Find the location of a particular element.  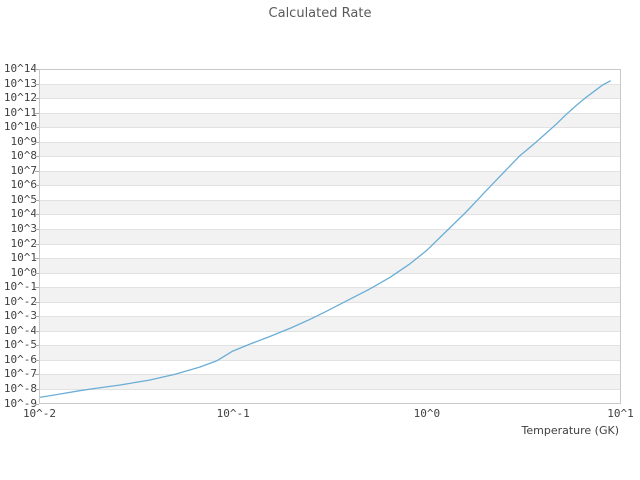

y-tick-label: 10^-9 is located at coordinates (20, 403).